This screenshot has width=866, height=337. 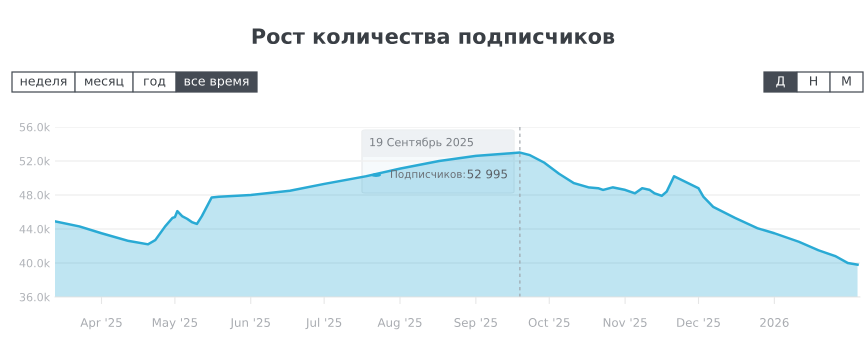 What do you see at coordinates (35, 229) in the screenshot?
I see `y-tick-label: 44.0k` at bounding box center [35, 229].